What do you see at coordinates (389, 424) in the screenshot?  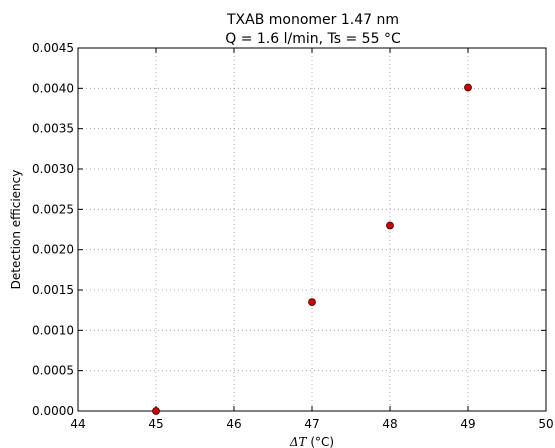 I see `x-tick-label: 48` at bounding box center [389, 424].